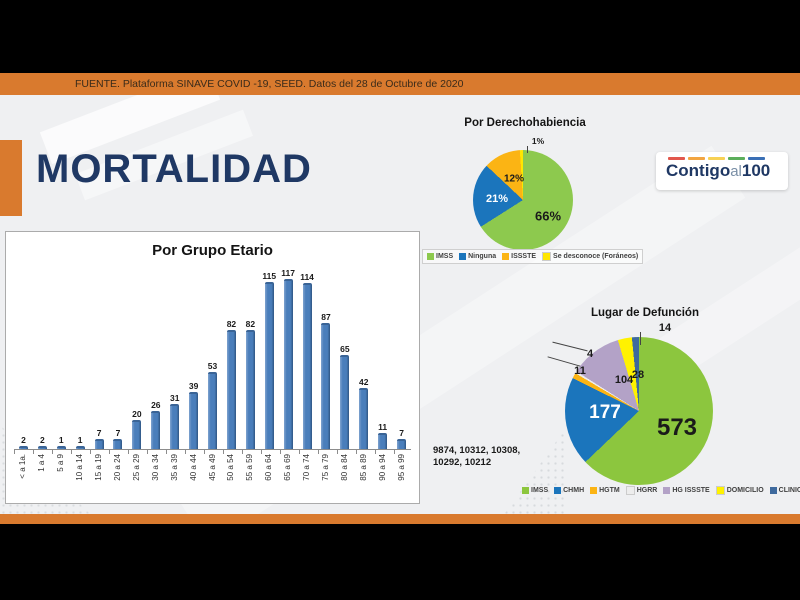 This screenshot has height=600, width=800. I want to click on bar-value-label: 11, so click(383, 427).